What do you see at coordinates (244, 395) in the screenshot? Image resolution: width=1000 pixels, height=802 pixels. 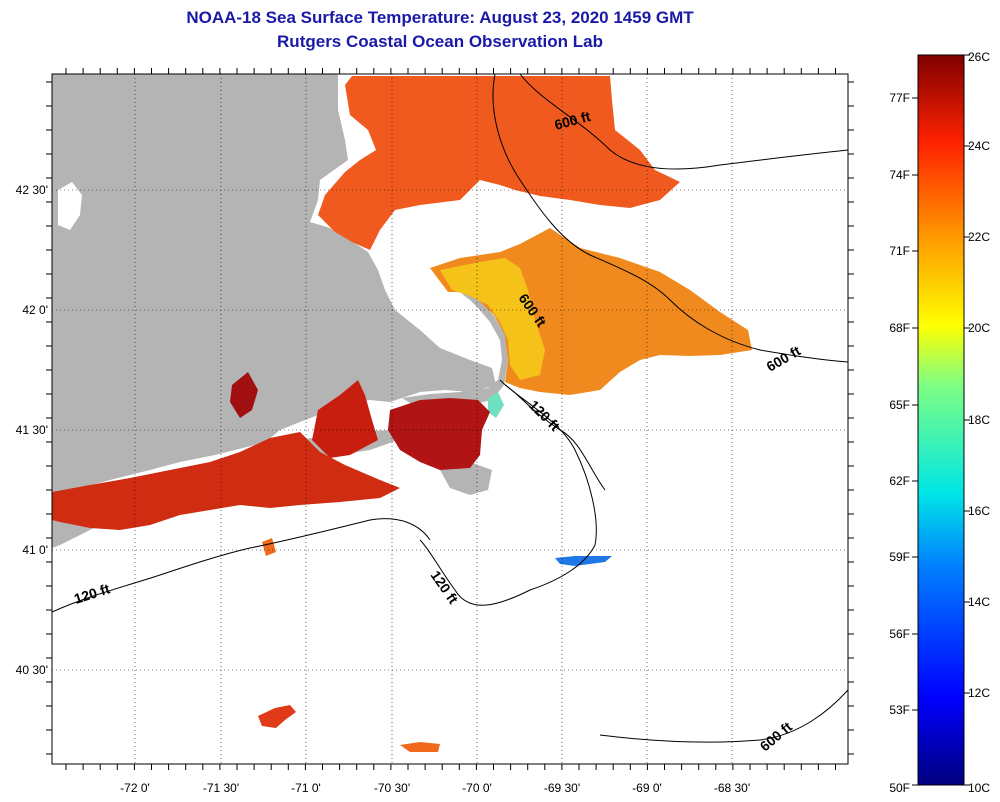 I see `sst-narragansett` at bounding box center [244, 395].